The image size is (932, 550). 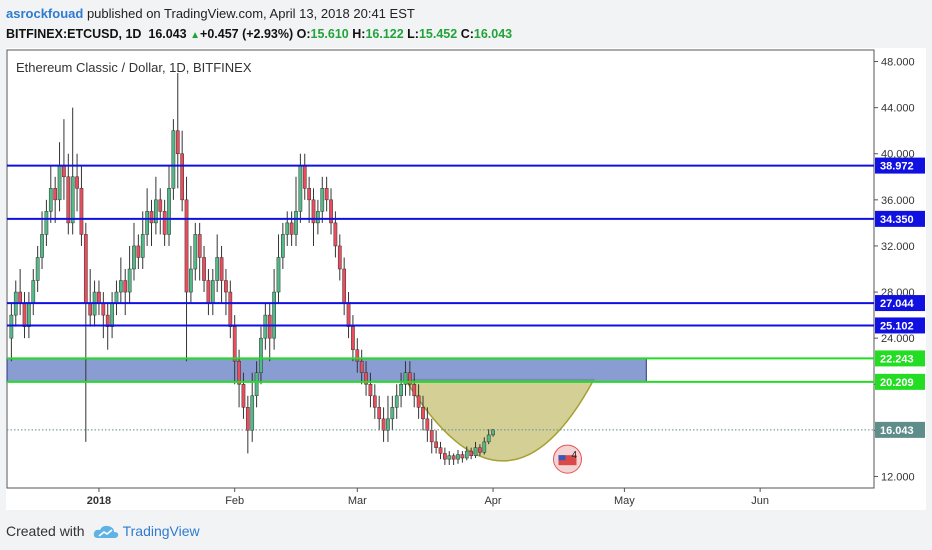 I want to click on level-price-label: 38.972, so click(x=897, y=167).